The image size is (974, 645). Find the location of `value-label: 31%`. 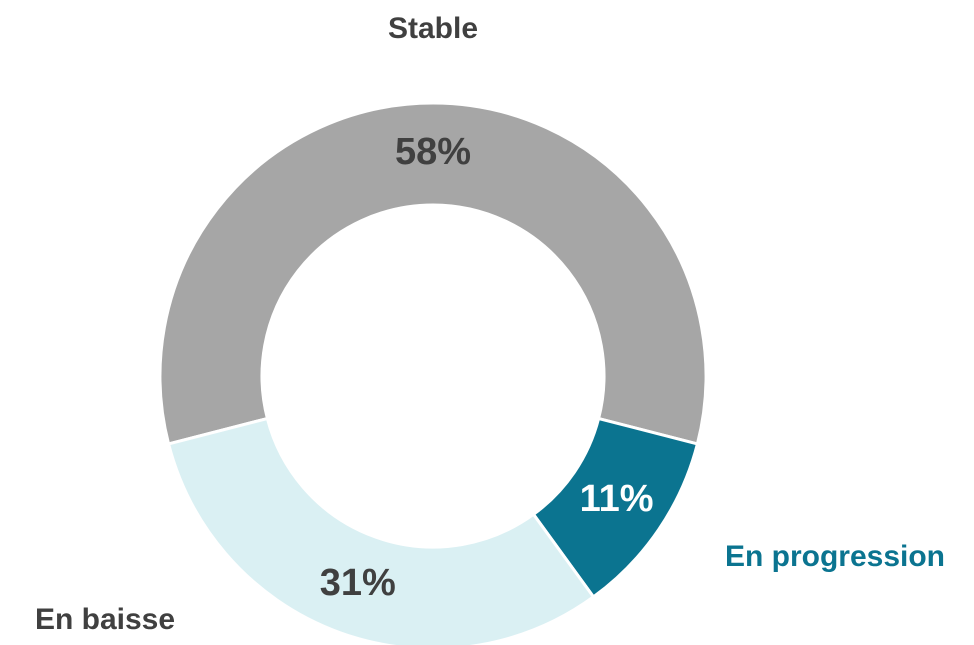

value-label: 31% is located at coordinates (358, 583).